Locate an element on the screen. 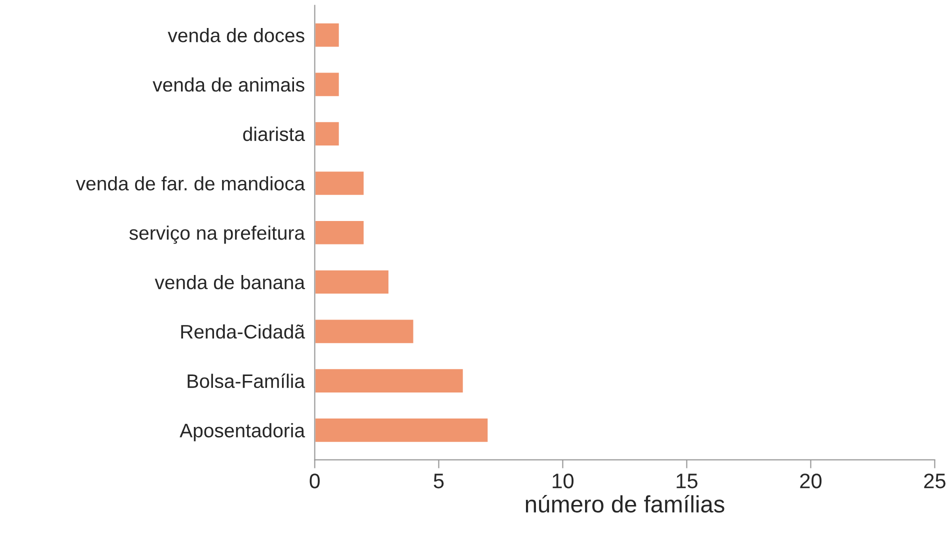  x-tick-label: 20 is located at coordinates (811, 481).